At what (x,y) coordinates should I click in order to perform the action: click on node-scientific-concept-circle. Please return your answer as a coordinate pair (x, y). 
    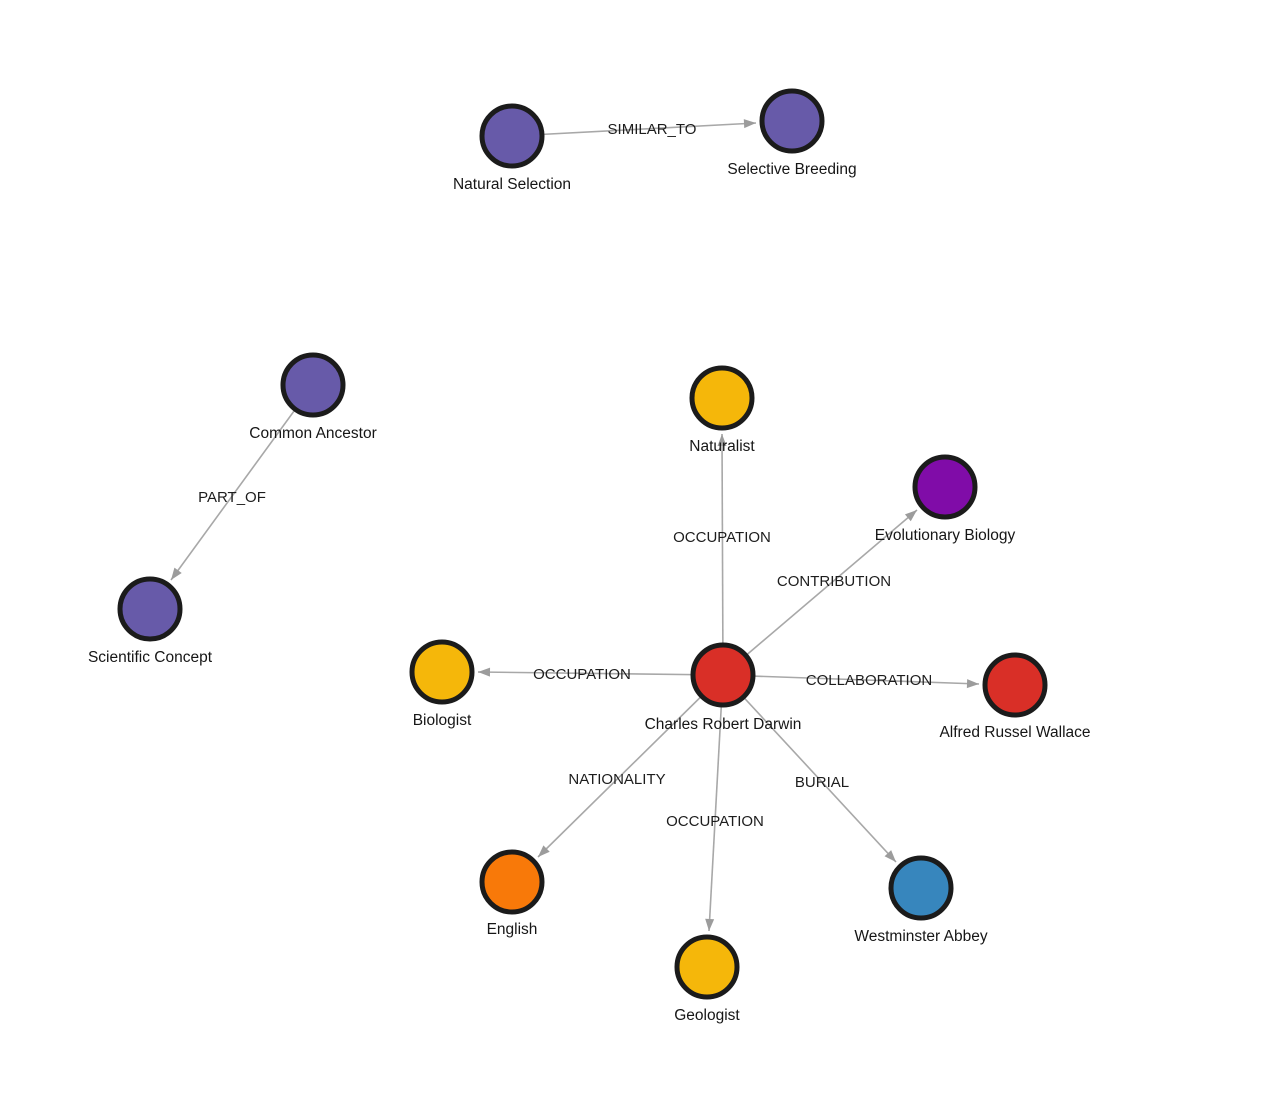
    Looking at the image, I should click on (150, 609).